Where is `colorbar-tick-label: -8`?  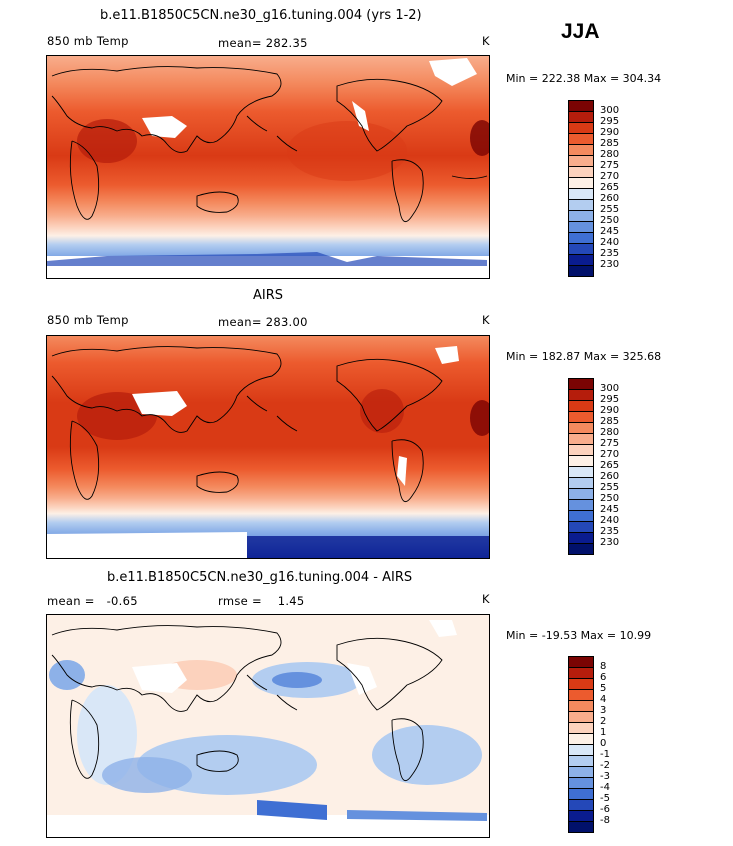
colorbar-tick-label: -8 is located at coordinates (605, 820).